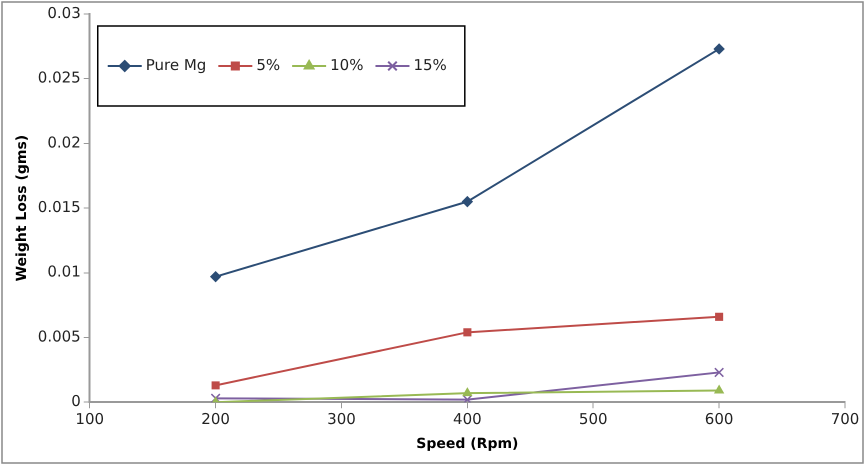 This screenshot has height=465, width=865. Describe the element at coordinates (467, 419) in the screenshot. I see `x-tick-label: 400` at that location.